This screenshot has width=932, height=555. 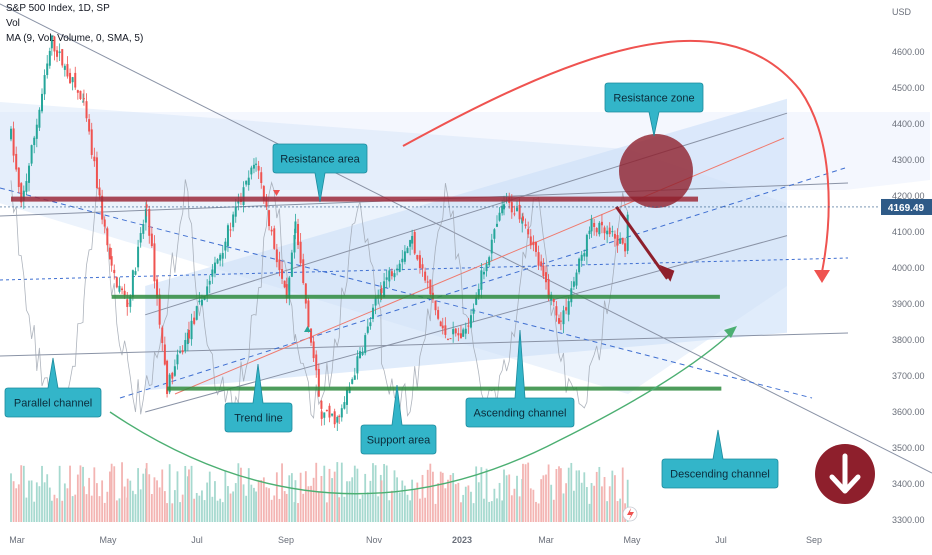 What do you see at coordinates (902, 12) in the screenshot?
I see `axis-currency-label: USD` at bounding box center [902, 12].